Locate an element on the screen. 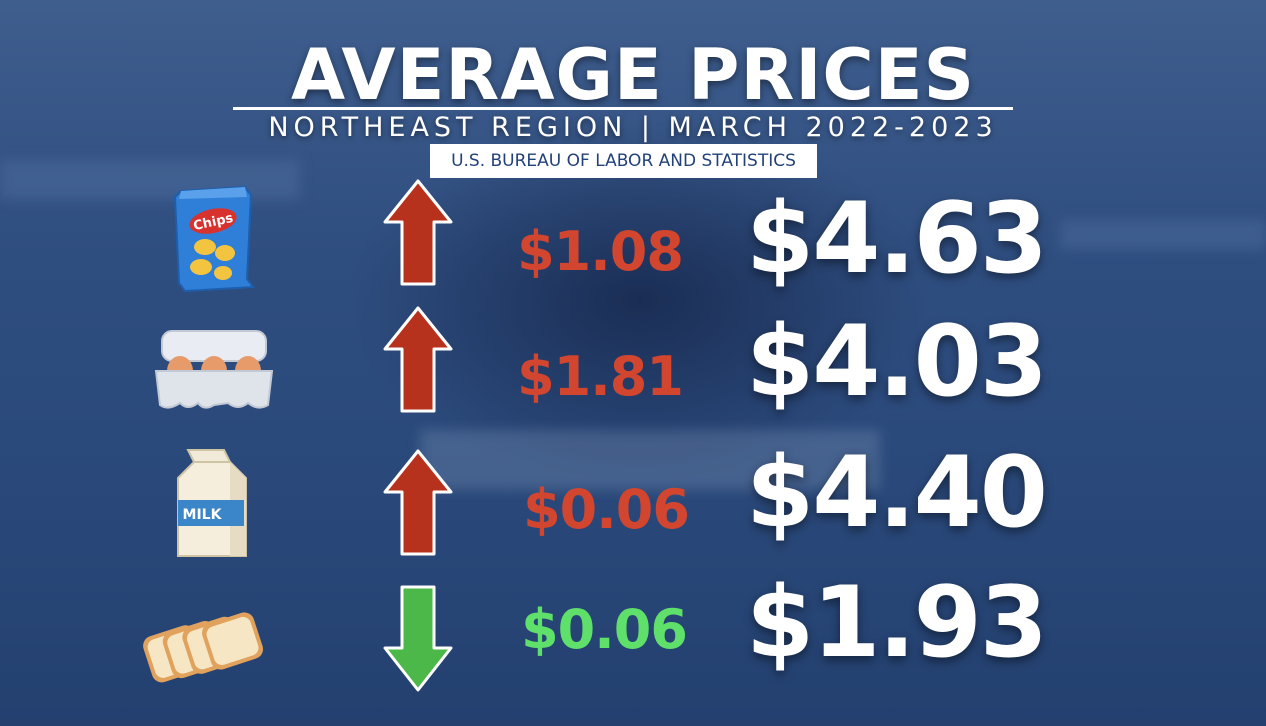 This screenshot has height=726, width=1266. milk-carton-icon: MILK is located at coordinates (212, 503).